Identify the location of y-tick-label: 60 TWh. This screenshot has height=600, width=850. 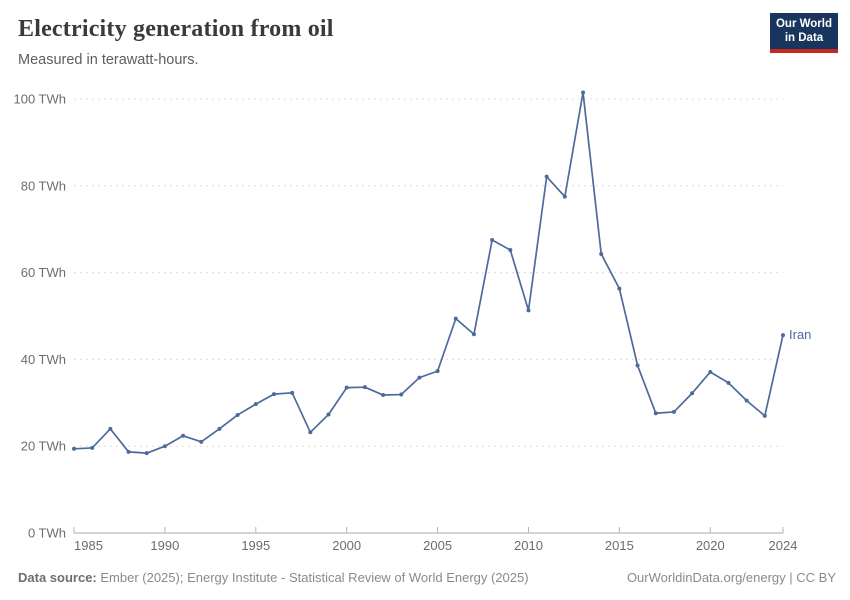
(43, 272).